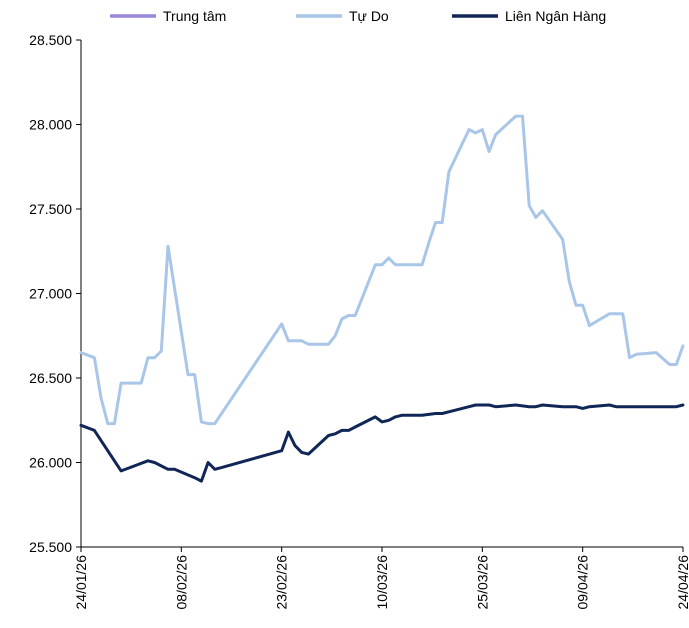  What do you see at coordinates (282, 582) in the screenshot?
I see `x-tick-label: 23/02/26` at bounding box center [282, 582].